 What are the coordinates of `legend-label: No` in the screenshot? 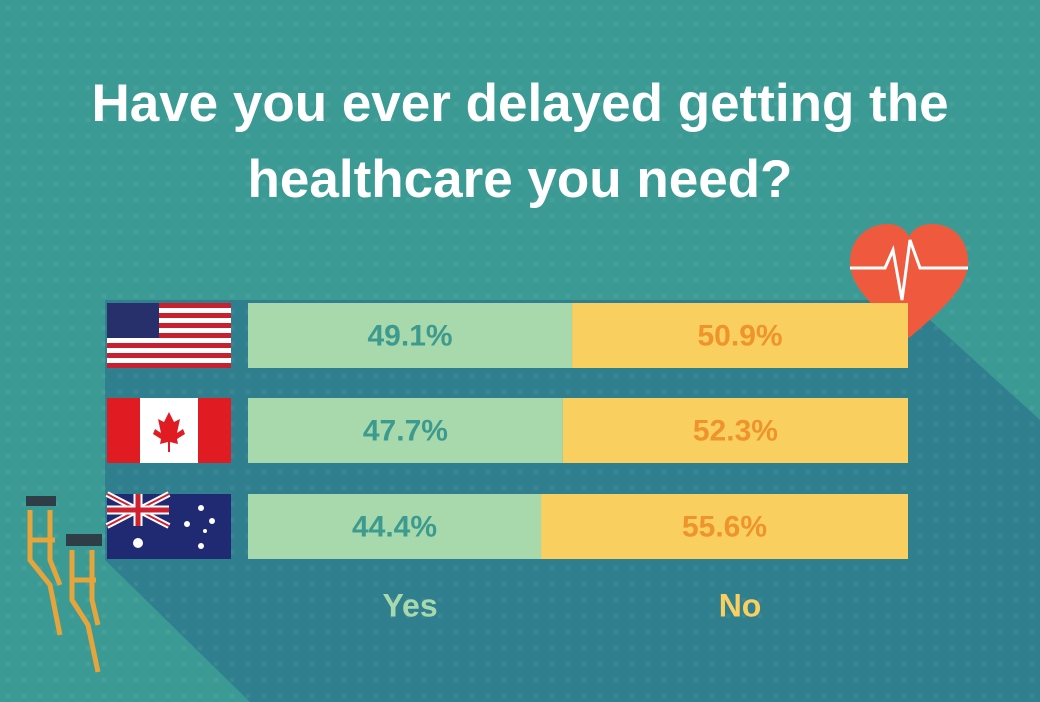 It's located at (740, 605).